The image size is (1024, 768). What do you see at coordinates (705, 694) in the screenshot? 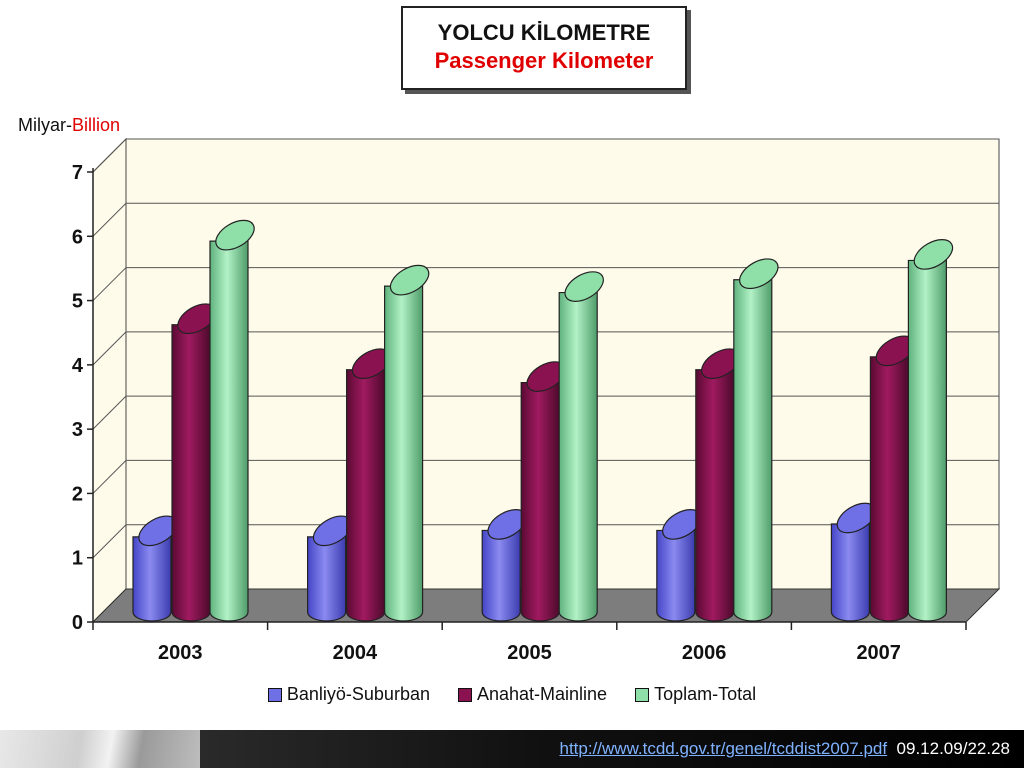
I see `legend-label: Toplam-Total` at bounding box center [705, 694].